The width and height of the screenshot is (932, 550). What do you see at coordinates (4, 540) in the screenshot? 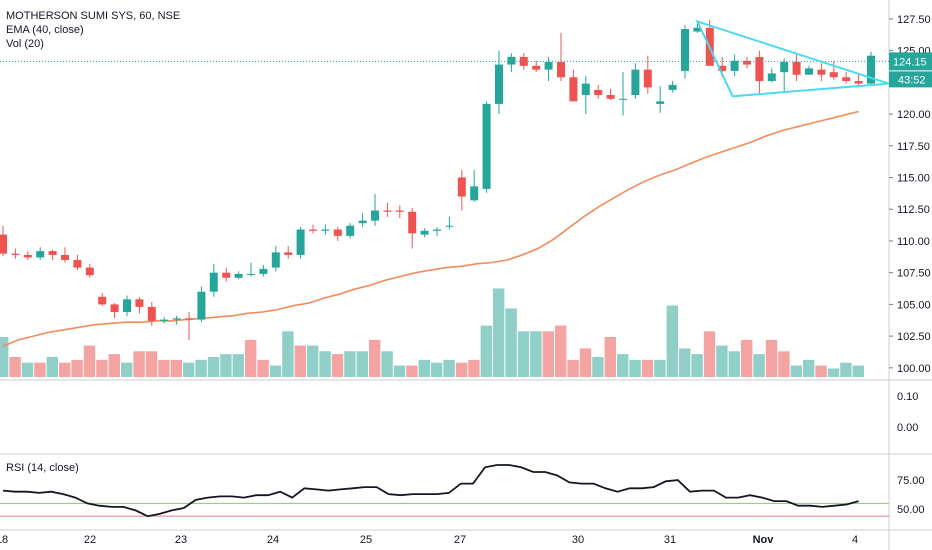
I see `time-tick-label: 18` at bounding box center [4, 540].